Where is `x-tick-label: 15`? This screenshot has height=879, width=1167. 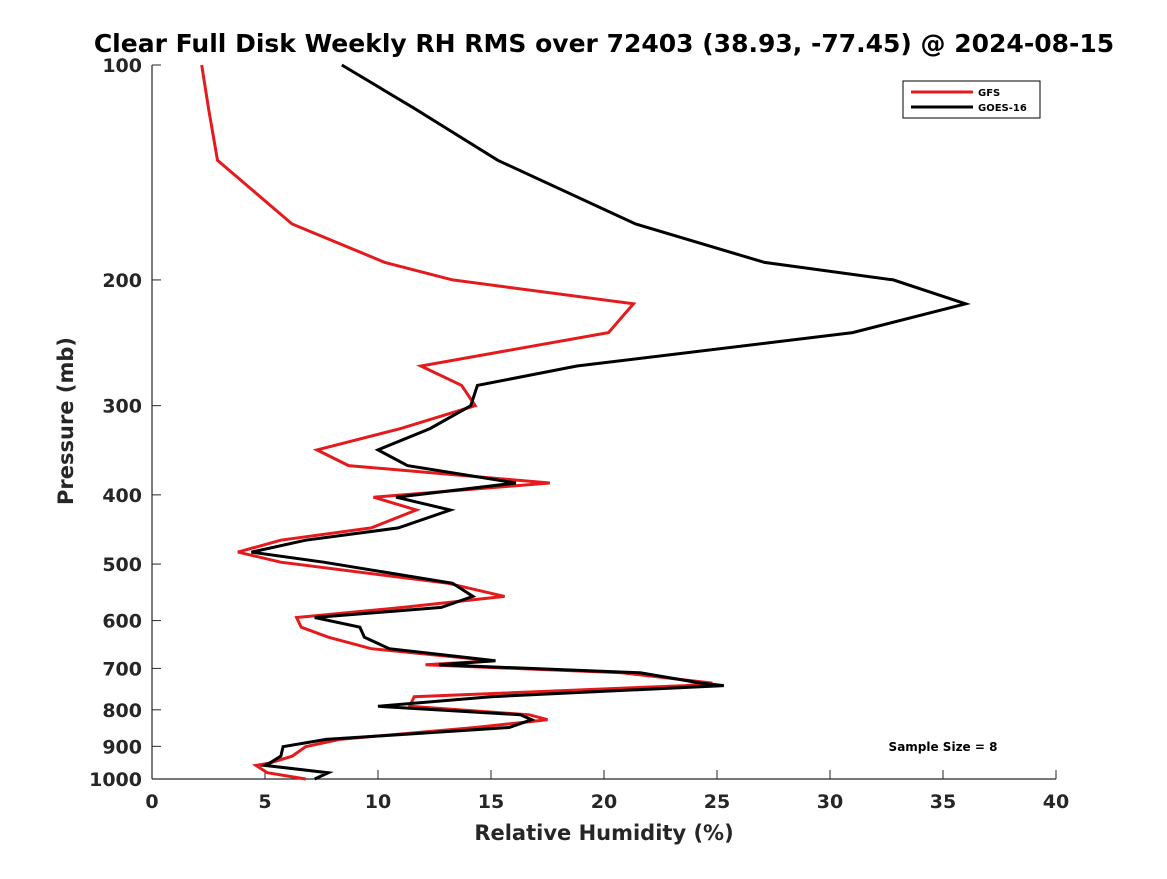 x-tick-label: 15 is located at coordinates (491, 802).